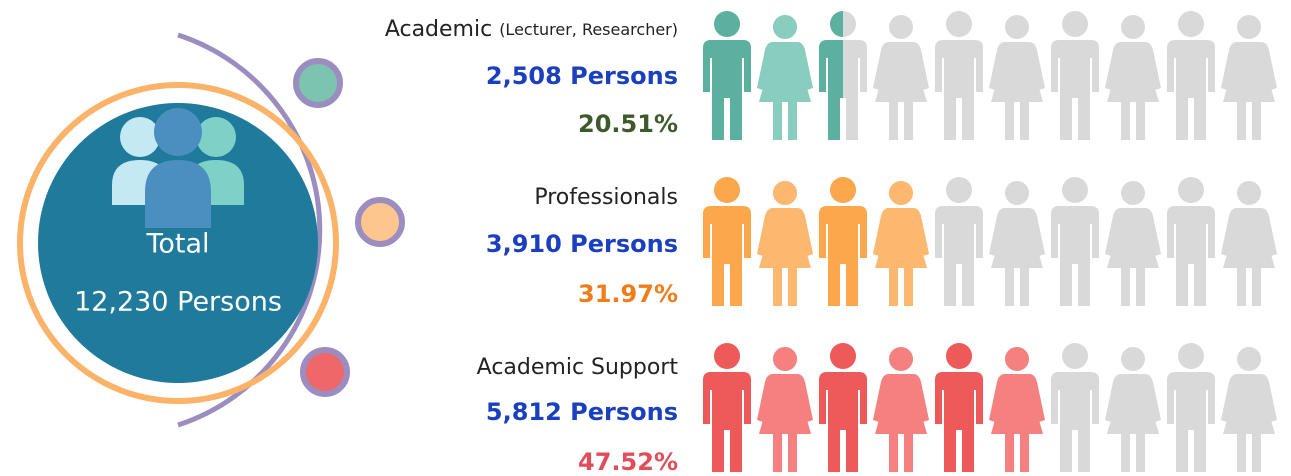  I want to click on group-label: Academic Support, so click(578, 367).